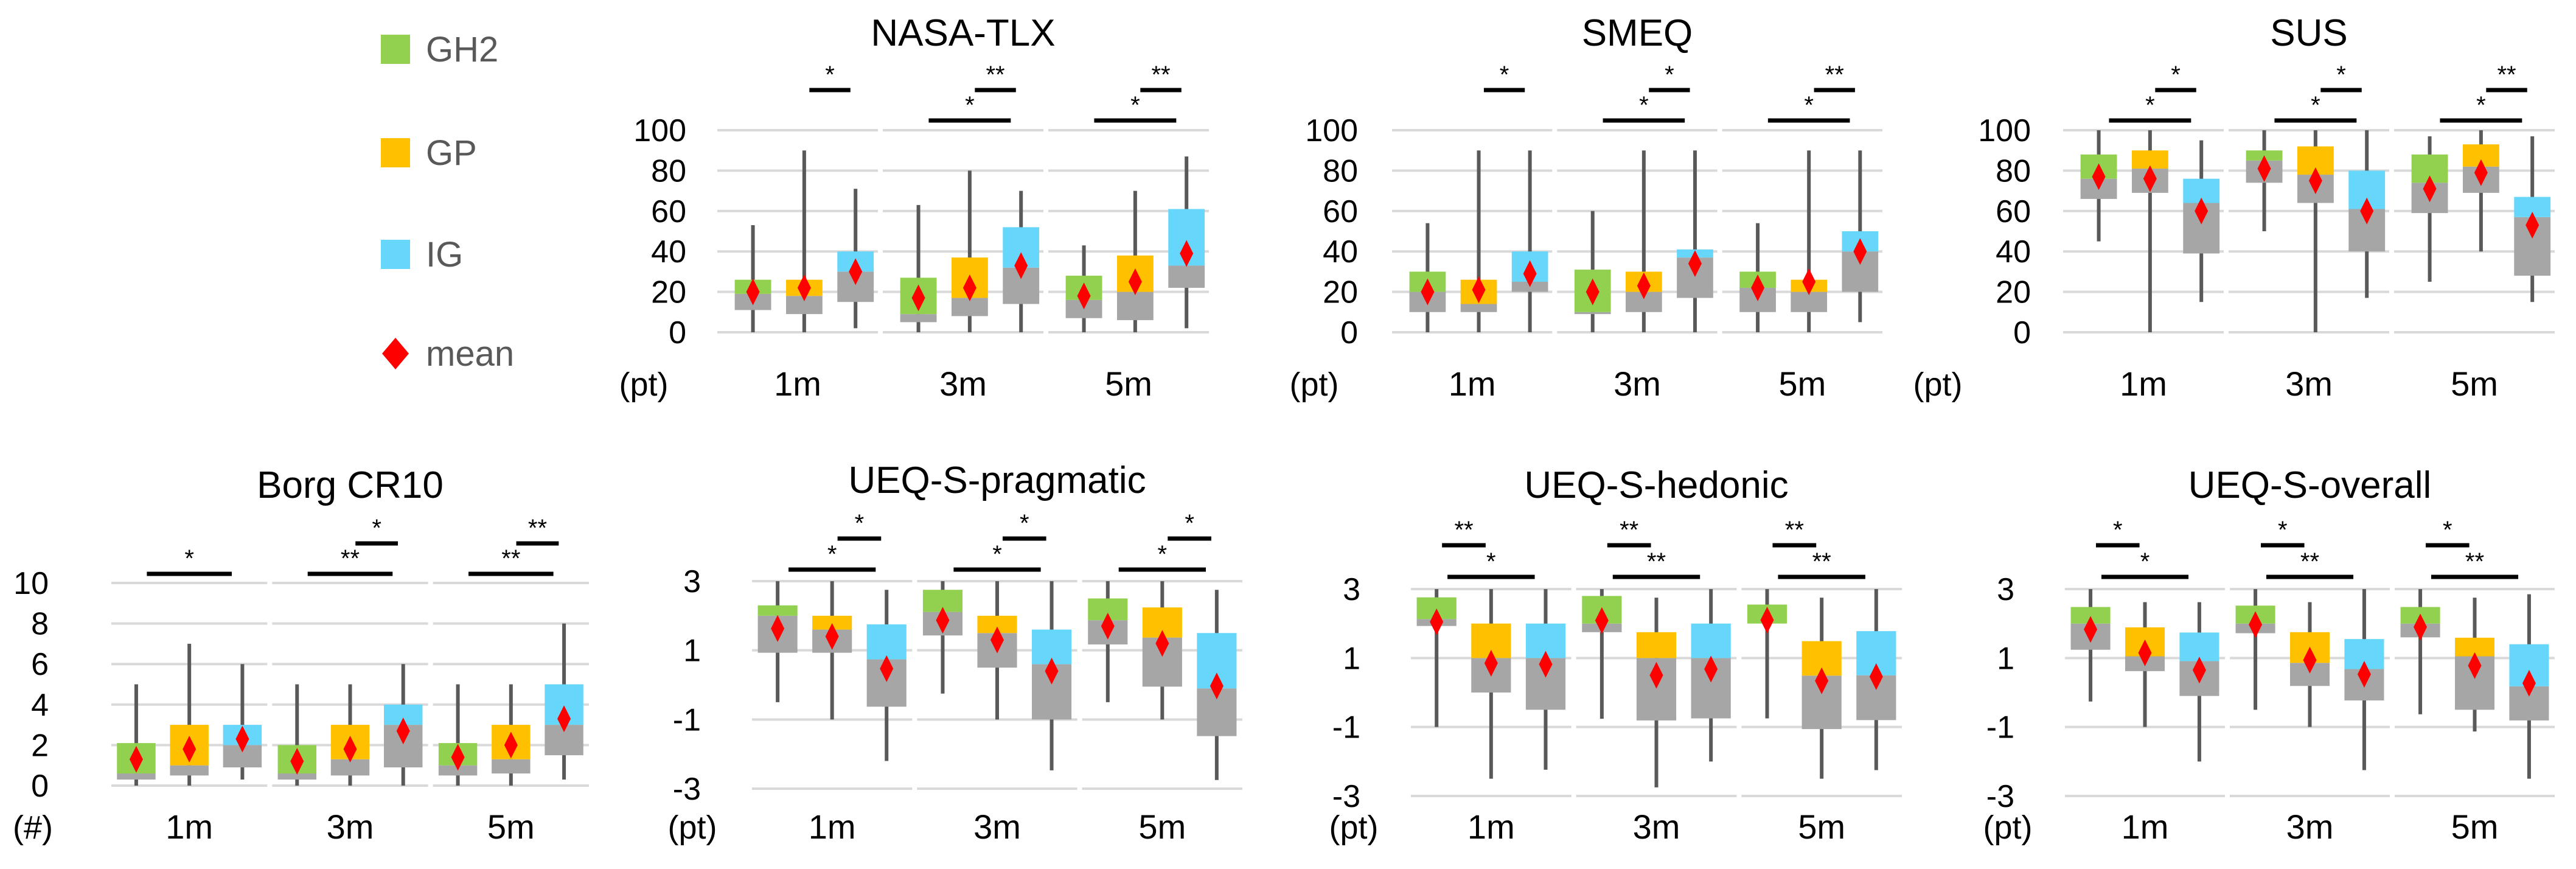 The image size is (2576, 869). Describe the element at coordinates (2022, 333) in the screenshot. I see `y-tick-label: 0` at that location.